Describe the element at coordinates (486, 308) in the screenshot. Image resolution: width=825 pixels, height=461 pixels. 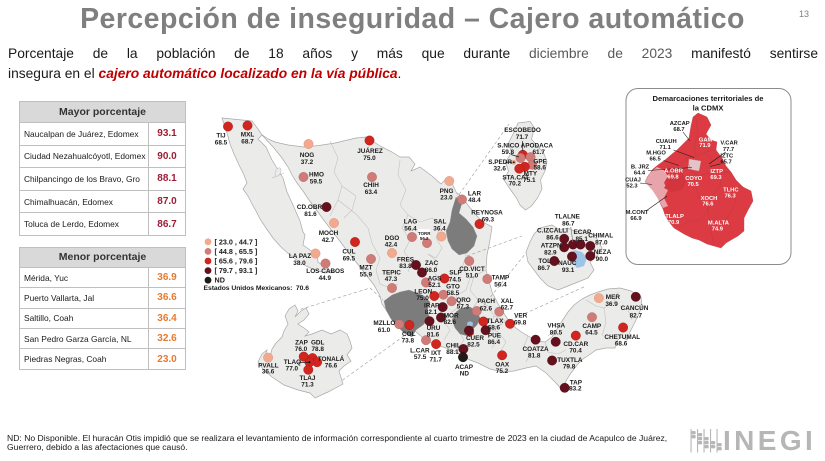
I see `svg-text: 62.6` at that location.